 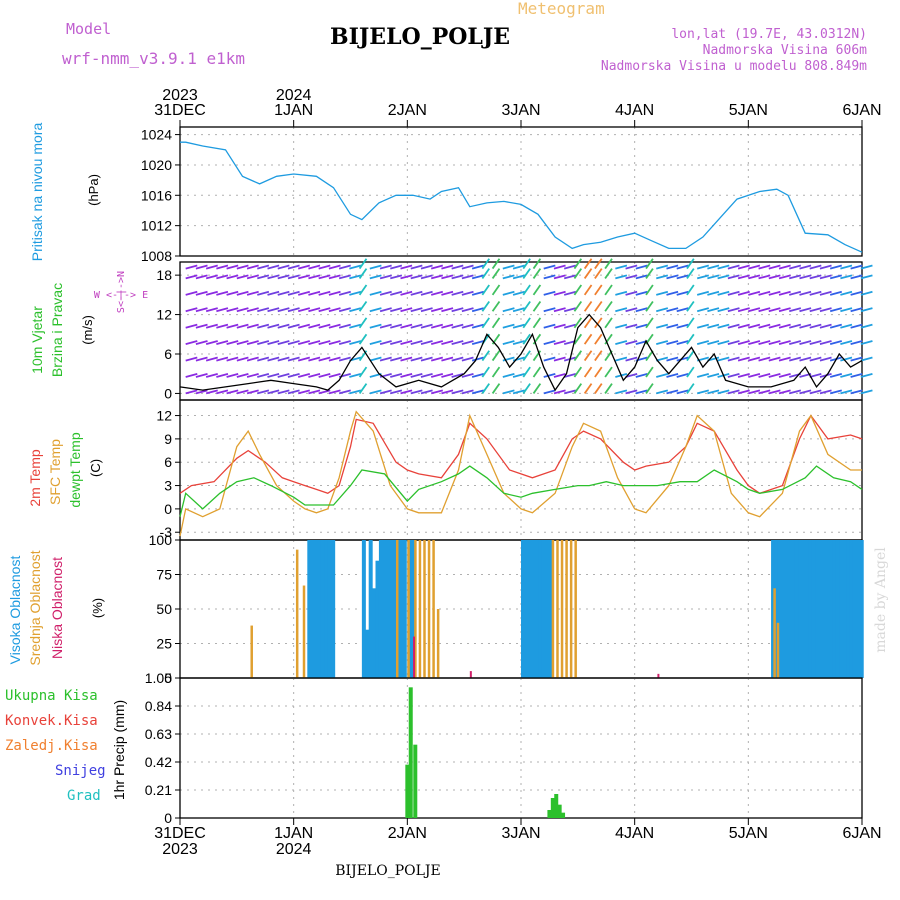 I want to click on temp-label-sfc: SFC Temp, so click(x=55, y=472).